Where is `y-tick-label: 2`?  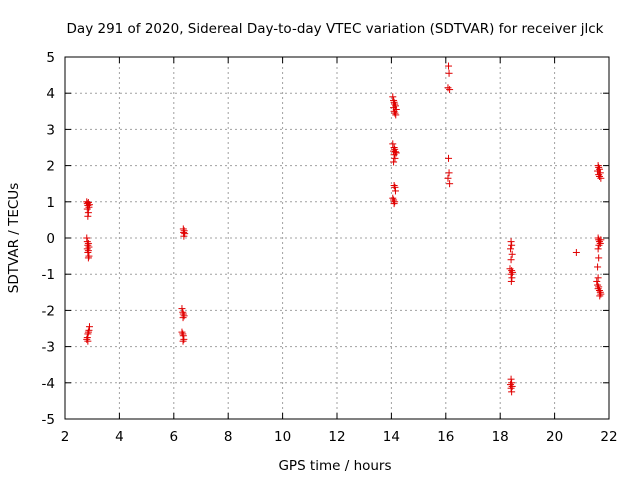
y-tick-label: 2 is located at coordinates (50, 167).